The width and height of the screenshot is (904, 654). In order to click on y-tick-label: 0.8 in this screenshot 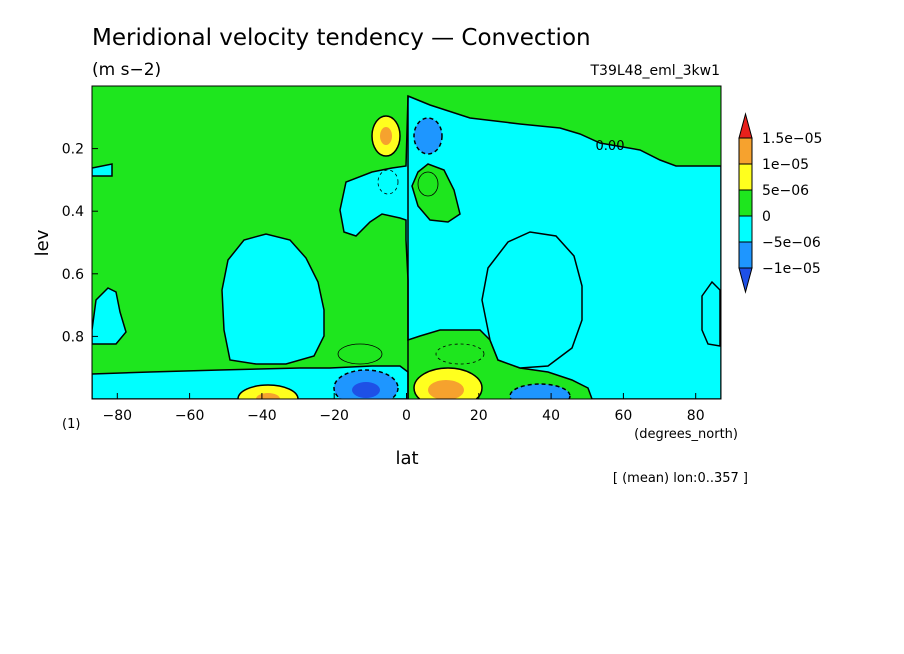, I will do `click(73, 337)`.